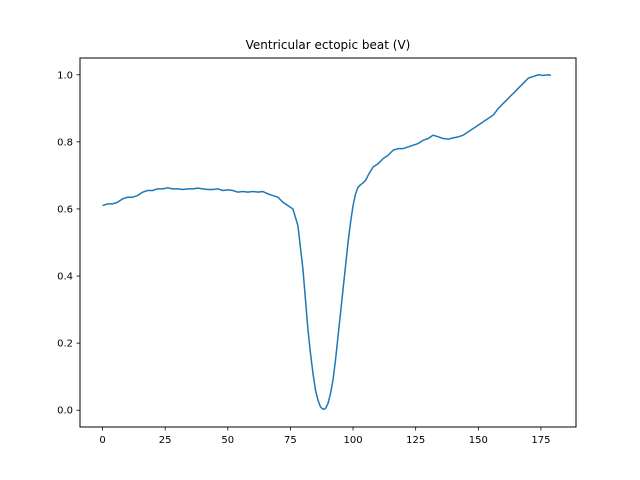  What do you see at coordinates (68, 243) in the screenshot?
I see `y-axis-ticks: 0.0 0.2 0.4 0.6 0.8 1.0` at bounding box center [68, 243].